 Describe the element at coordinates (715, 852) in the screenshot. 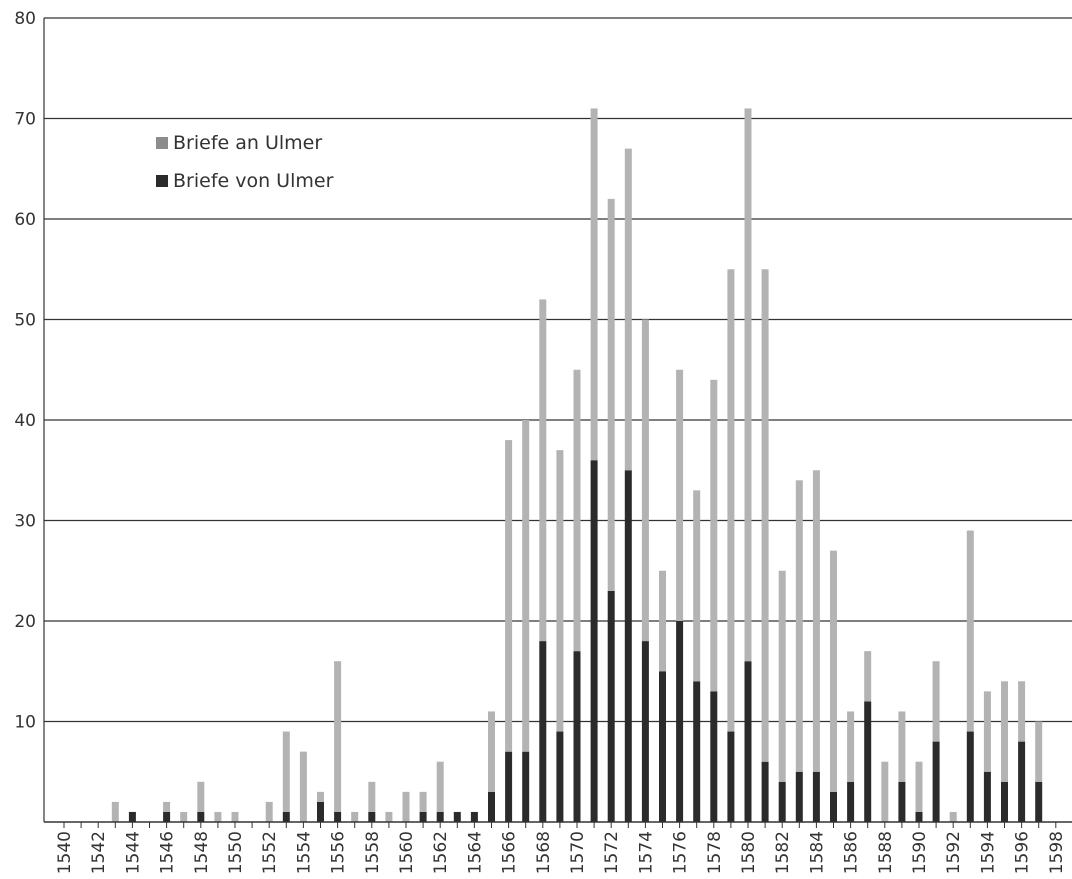

I see `x-tick-label: 1578` at that location.